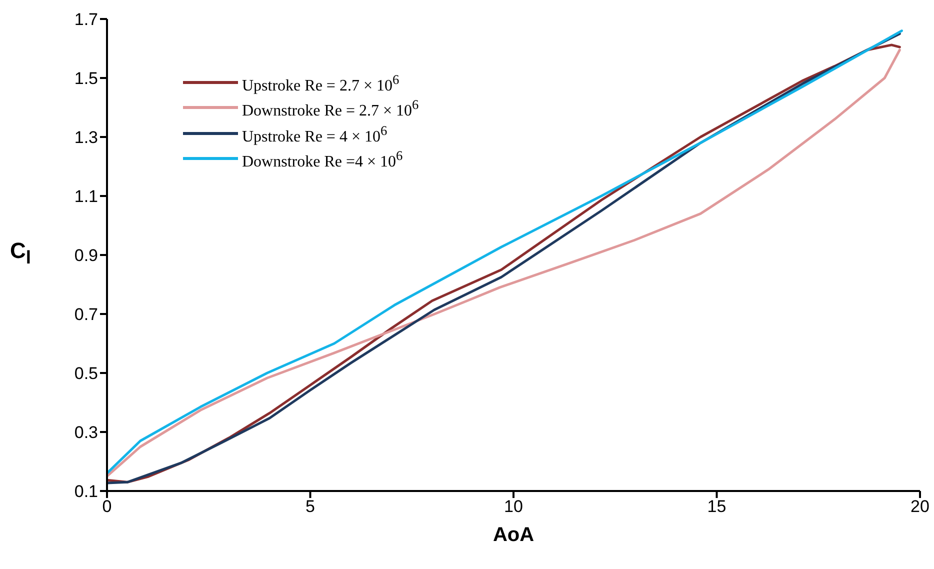 The image size is (934, 569). Describe the element at coordinates (86, 492) in the screenshot. I see `y-tick-label: 0.1` at that location.